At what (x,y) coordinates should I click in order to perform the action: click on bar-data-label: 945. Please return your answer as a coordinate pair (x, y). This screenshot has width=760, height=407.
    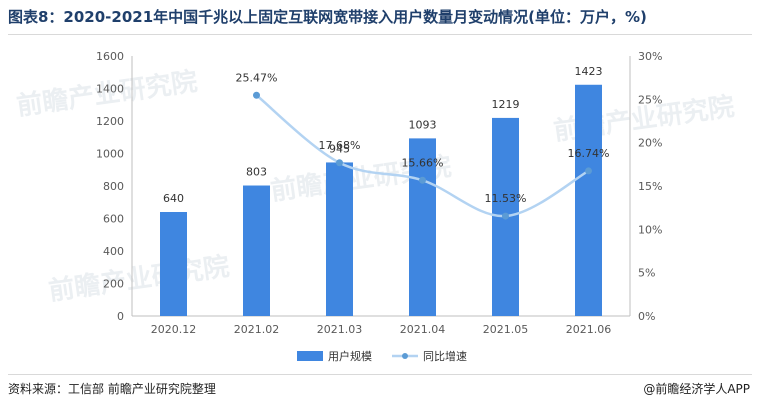
    Looking at the image, I should click on (339, 148).